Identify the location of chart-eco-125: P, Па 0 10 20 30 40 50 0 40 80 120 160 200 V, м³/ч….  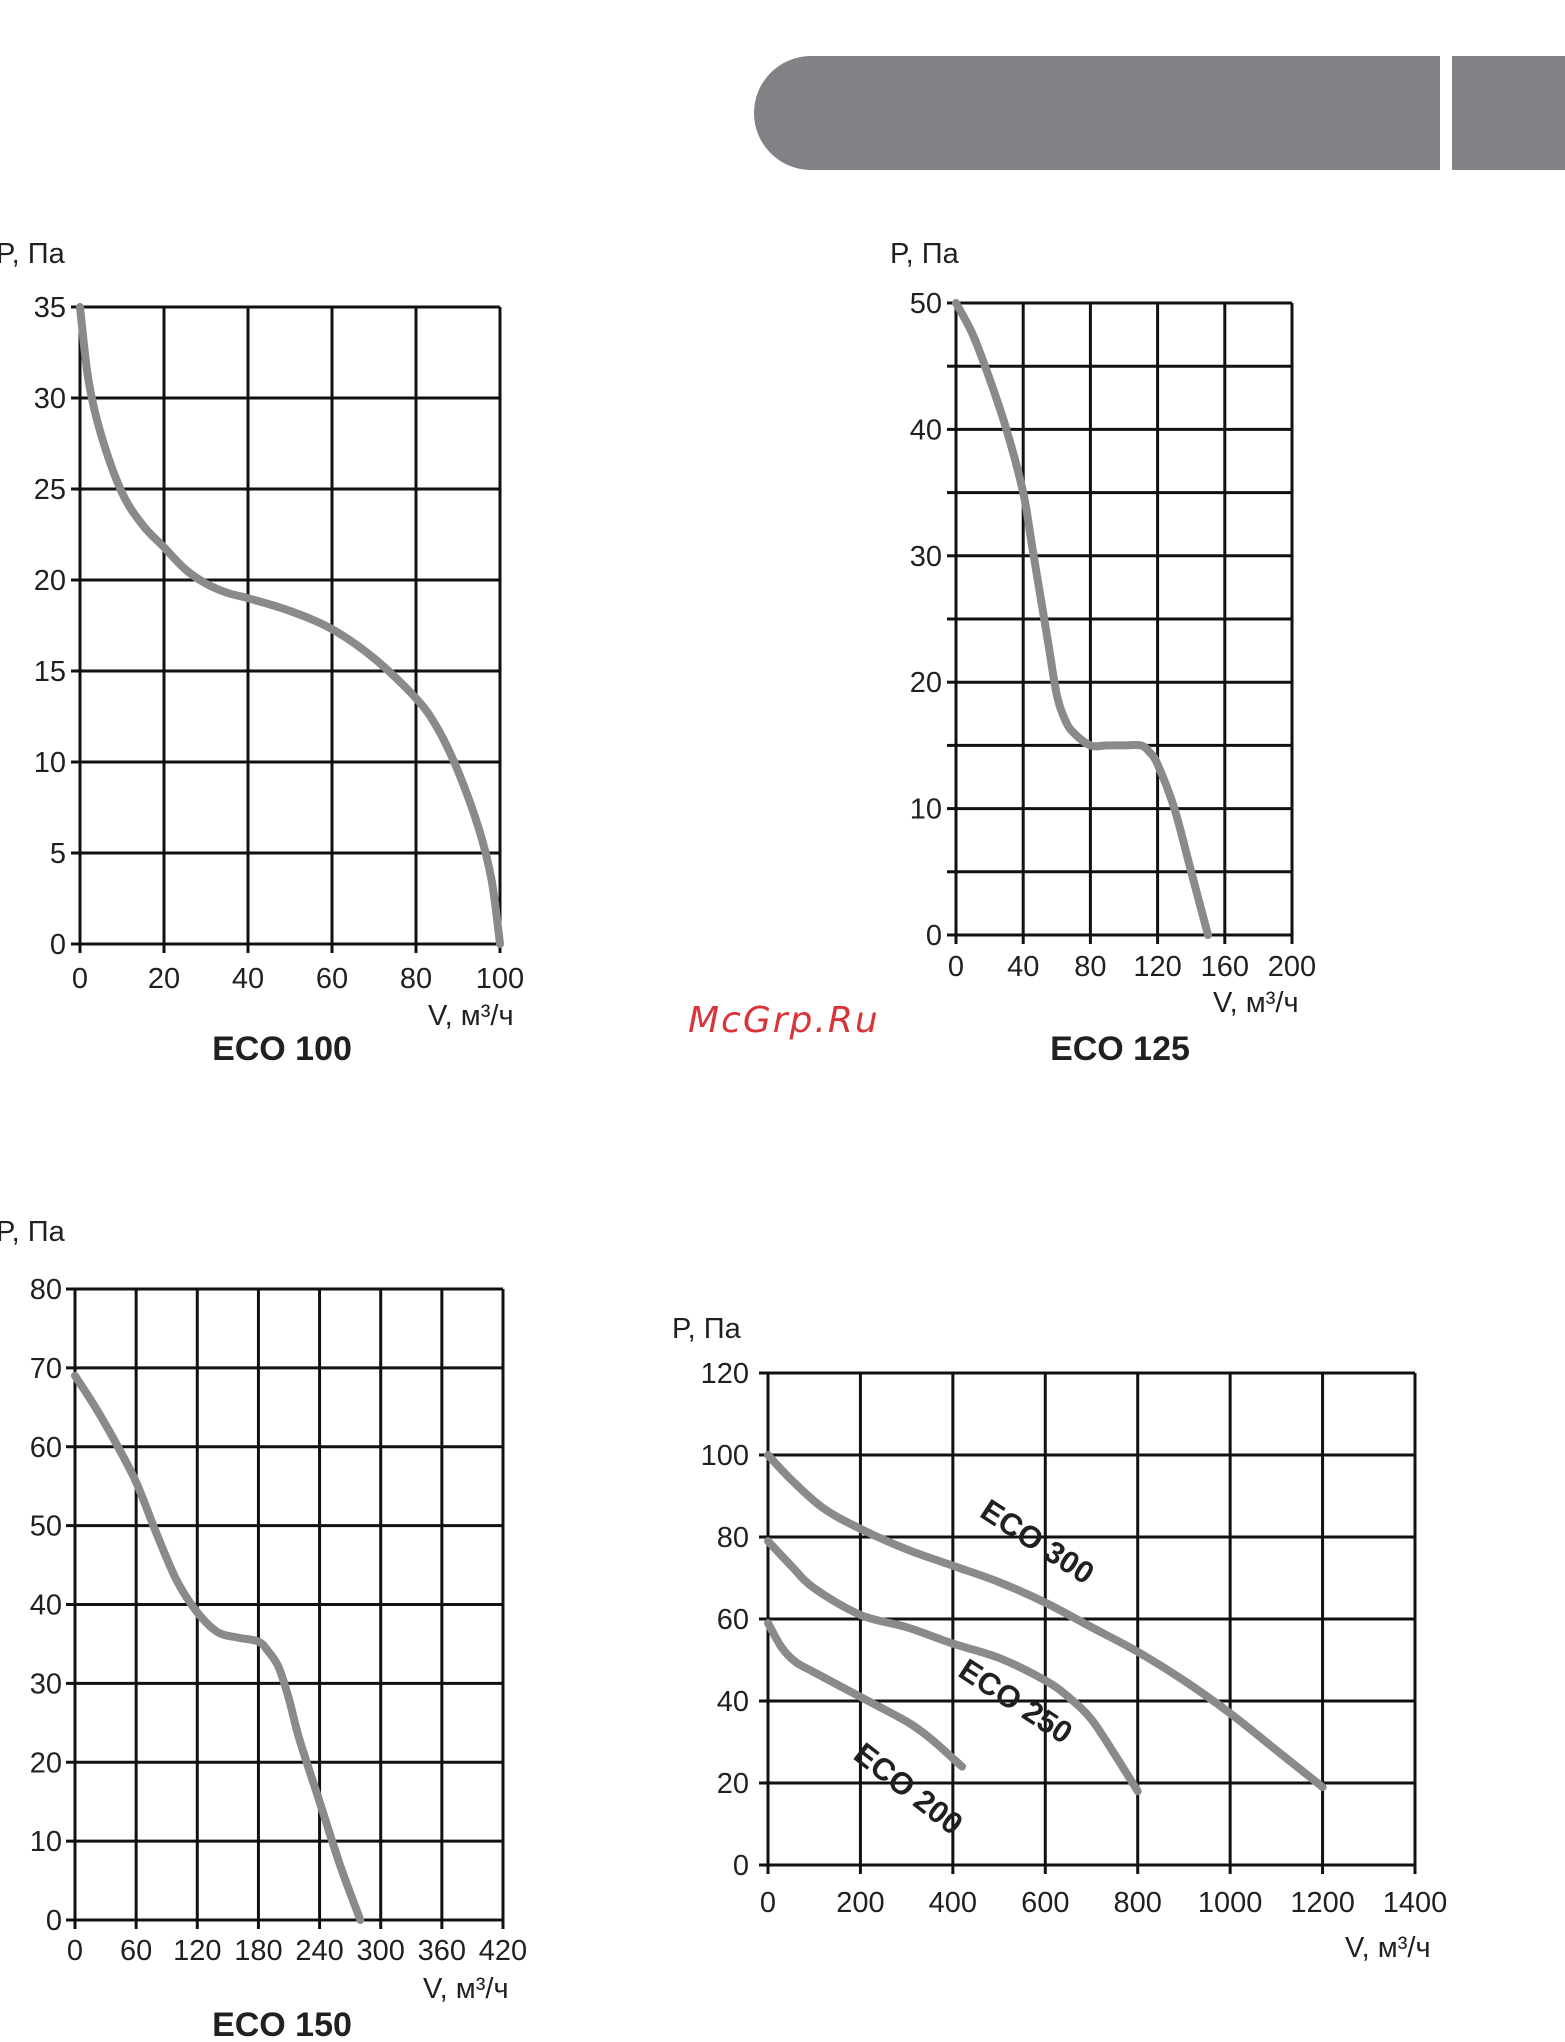
(1103, 653).